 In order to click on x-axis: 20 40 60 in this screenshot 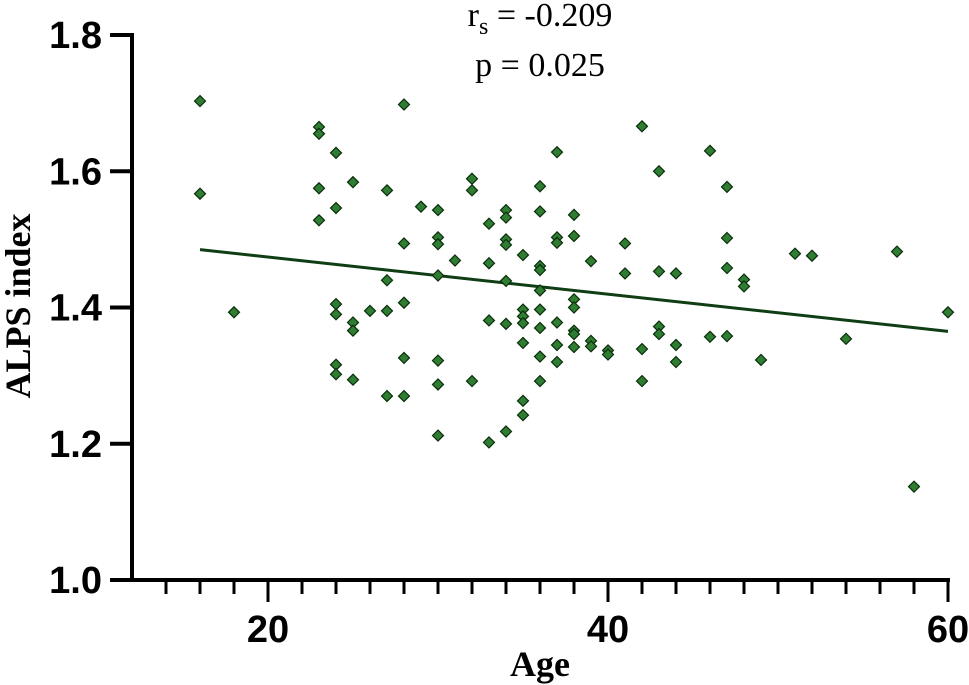, I will do `click(549, 614)`.